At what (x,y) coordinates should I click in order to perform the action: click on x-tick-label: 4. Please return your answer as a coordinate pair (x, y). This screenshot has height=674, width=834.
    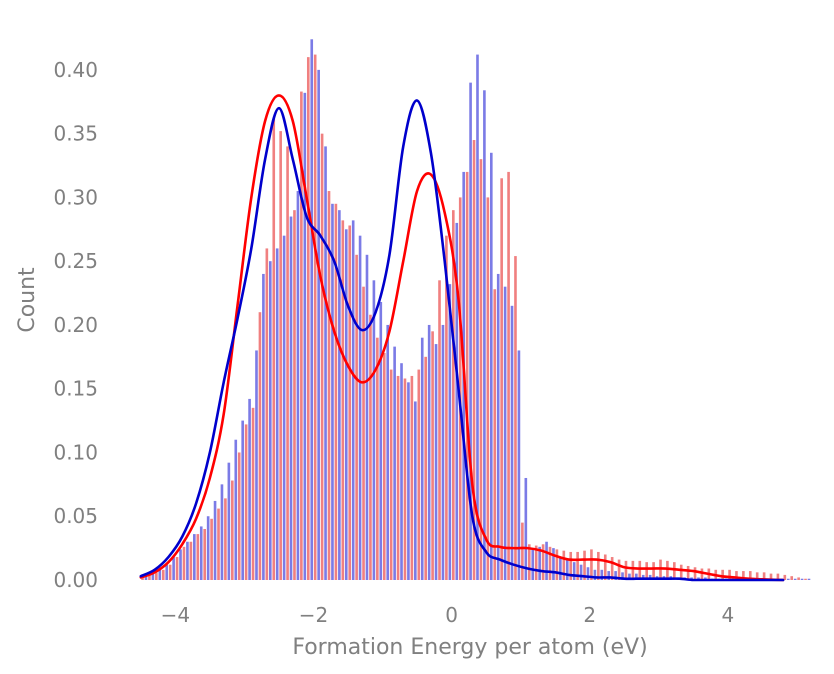
    Looking at the image, I should click on (727, 615).